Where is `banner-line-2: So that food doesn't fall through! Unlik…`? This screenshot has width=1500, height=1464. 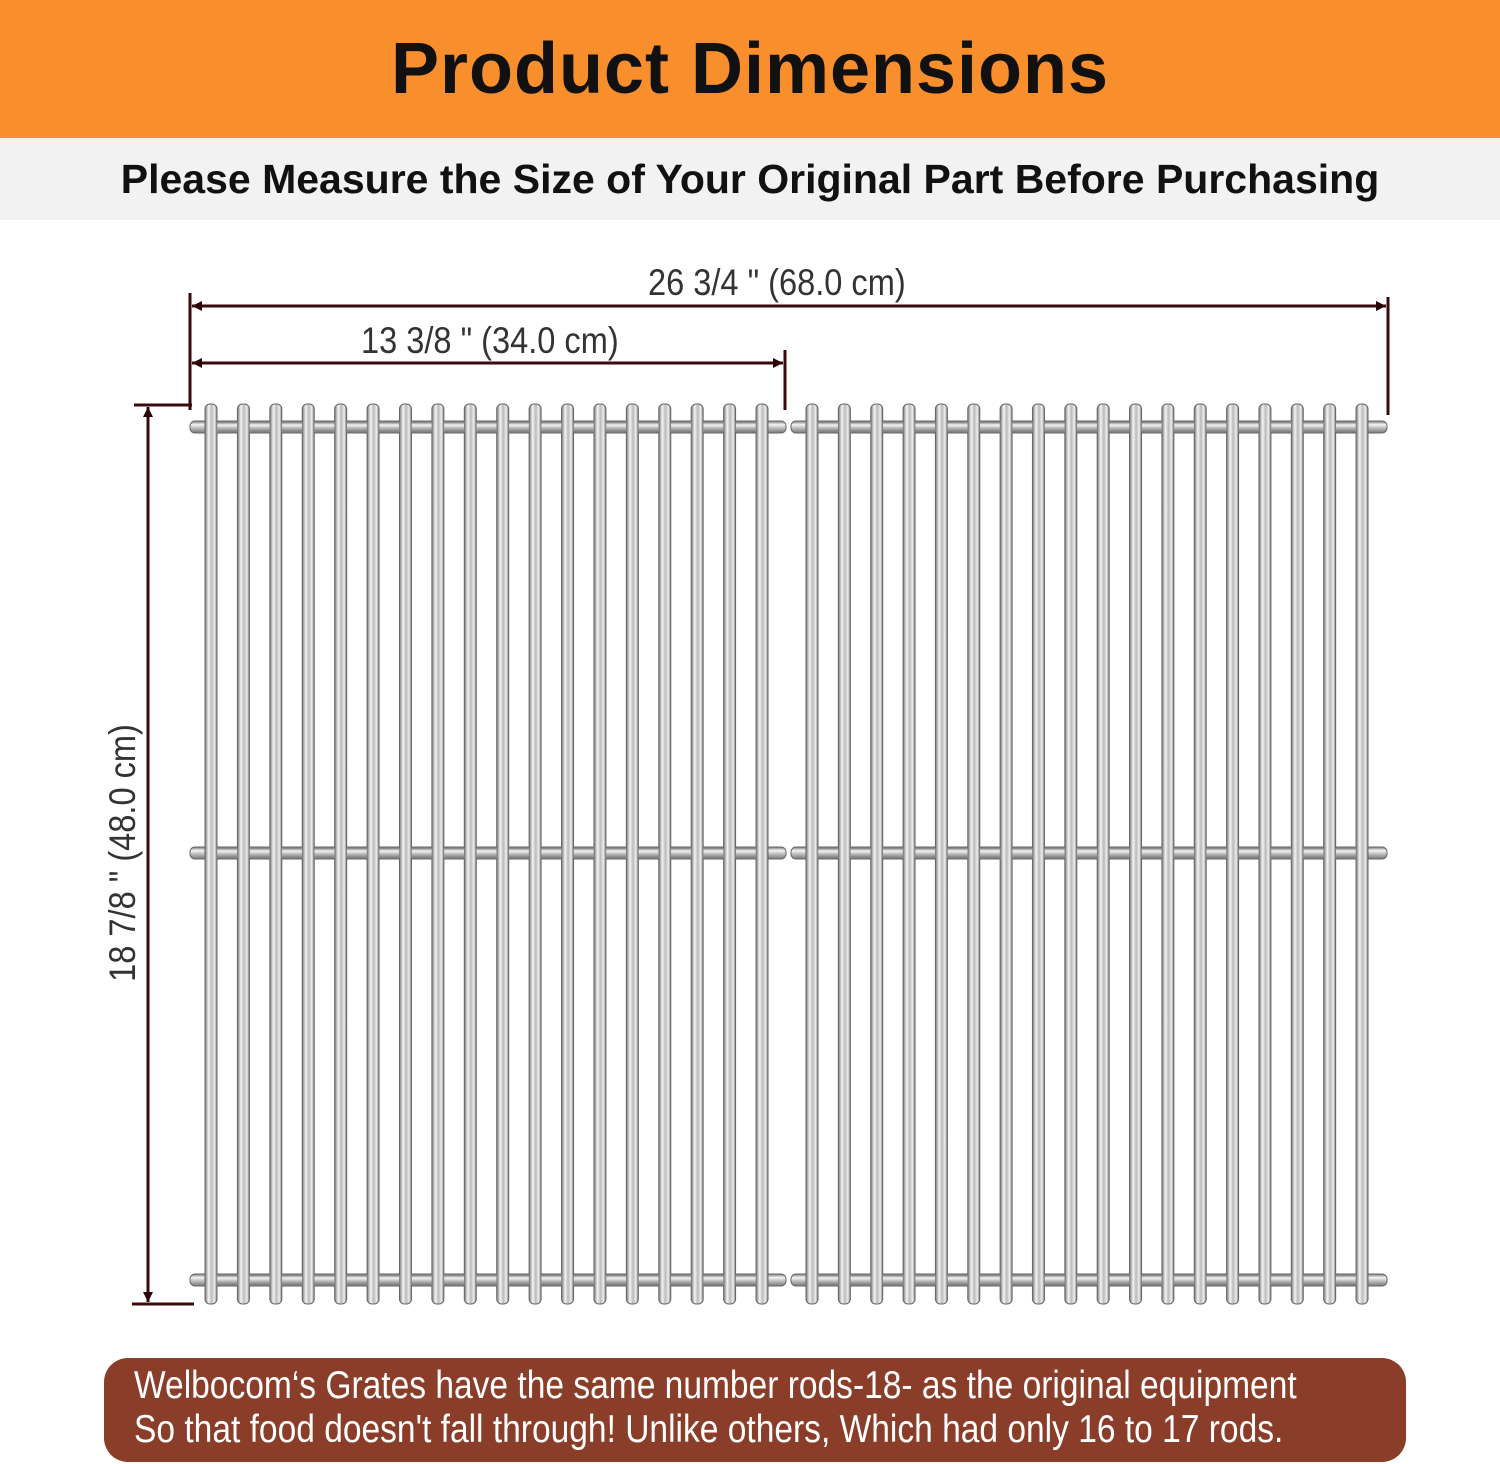 banner-line-2: So that food doesn't fall through! Unlik… is located at coordinates (709, 1429).